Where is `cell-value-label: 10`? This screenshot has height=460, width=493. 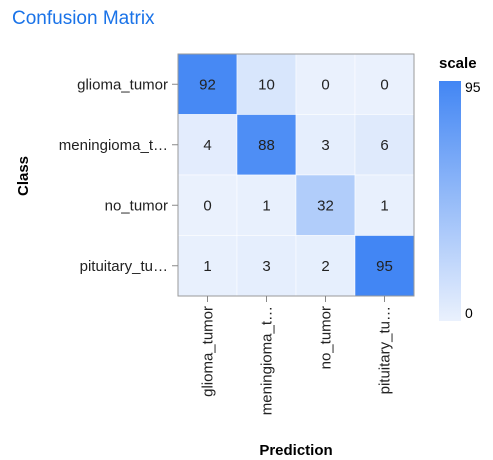 cell-value-label: 10 is located at coordinates (266, 84).